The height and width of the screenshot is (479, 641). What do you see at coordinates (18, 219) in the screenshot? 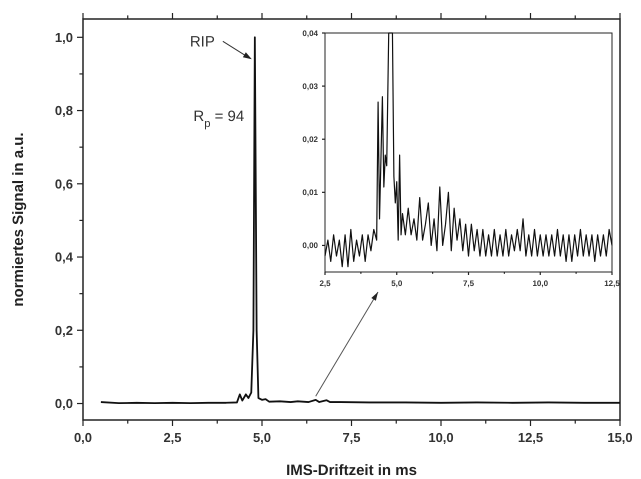
I see `y-axis-title: normiertes Signal in a.u.` at bounding box center [18, 219].